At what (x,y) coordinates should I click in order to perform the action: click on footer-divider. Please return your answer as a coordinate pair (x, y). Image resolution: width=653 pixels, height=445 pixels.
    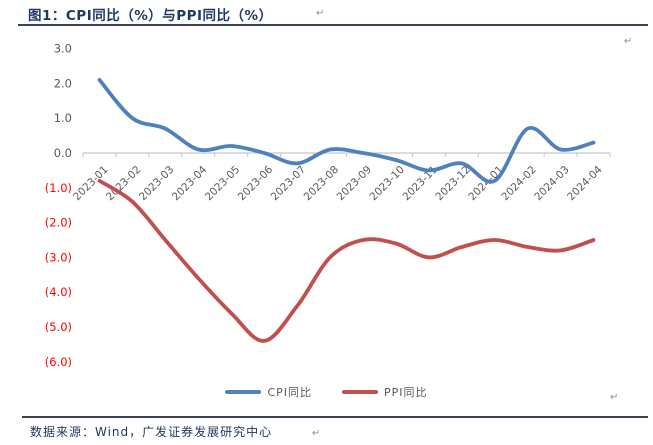
    Looking at the image, I should click on (335, 417).